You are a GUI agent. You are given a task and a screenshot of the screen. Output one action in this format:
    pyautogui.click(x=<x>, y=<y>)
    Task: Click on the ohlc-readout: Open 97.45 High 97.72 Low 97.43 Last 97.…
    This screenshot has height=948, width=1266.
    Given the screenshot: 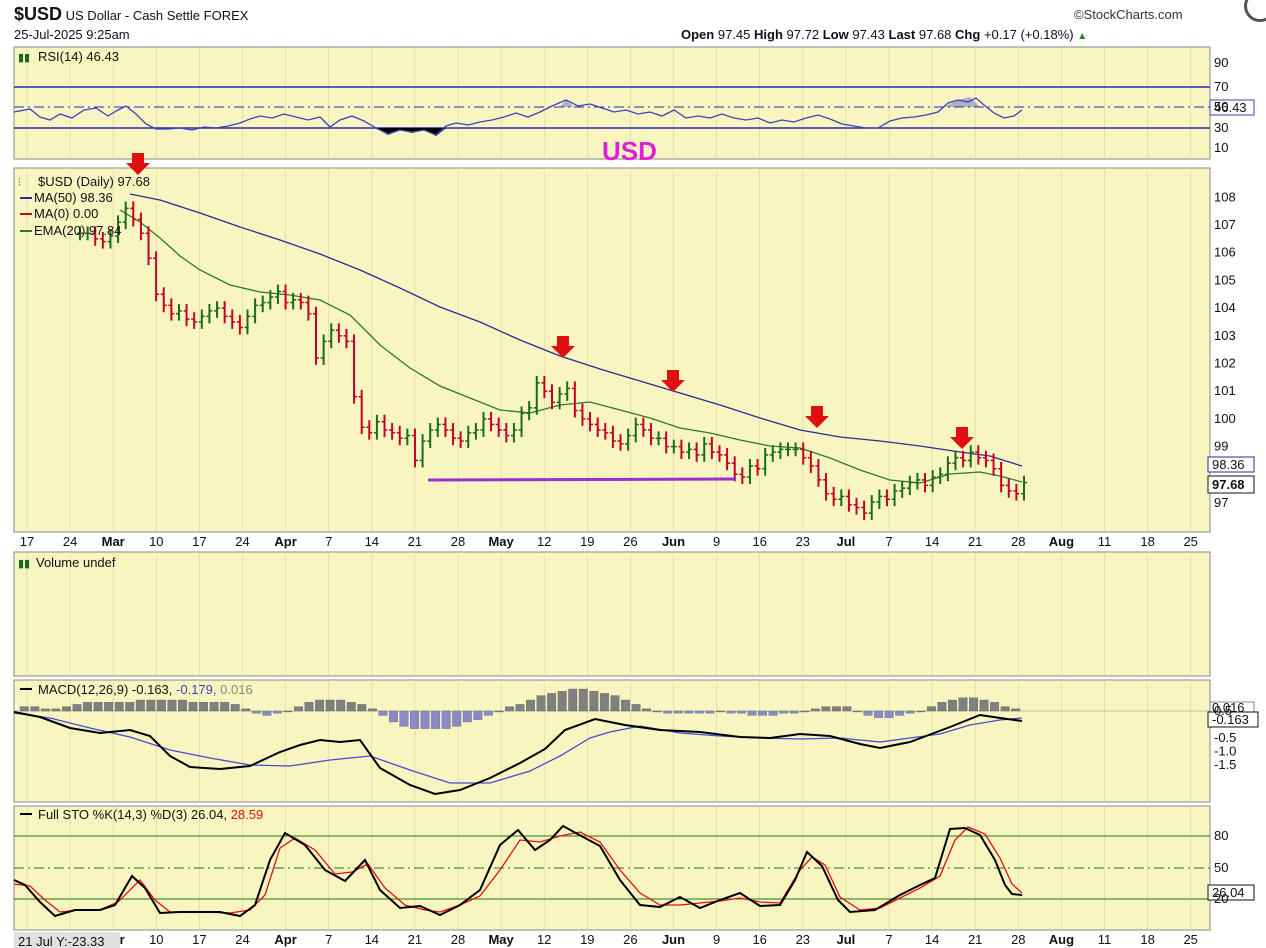 What is the action you would take?
    pyautogui.click(x=884, y=34)
    